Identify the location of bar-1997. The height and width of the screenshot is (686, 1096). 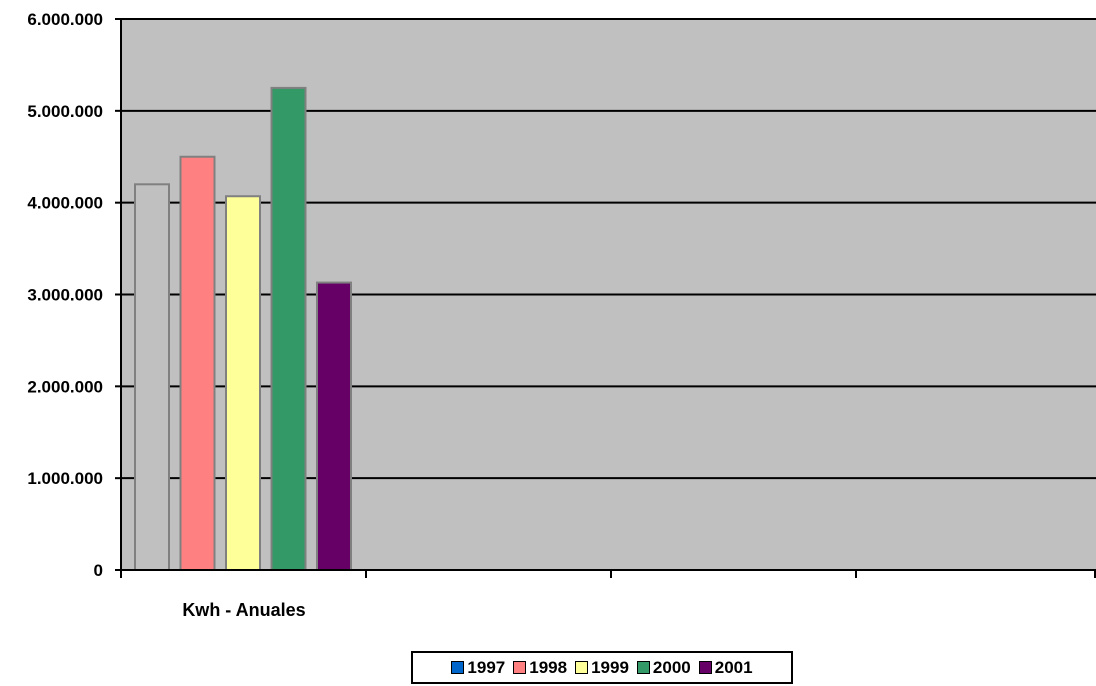
(152, 377).